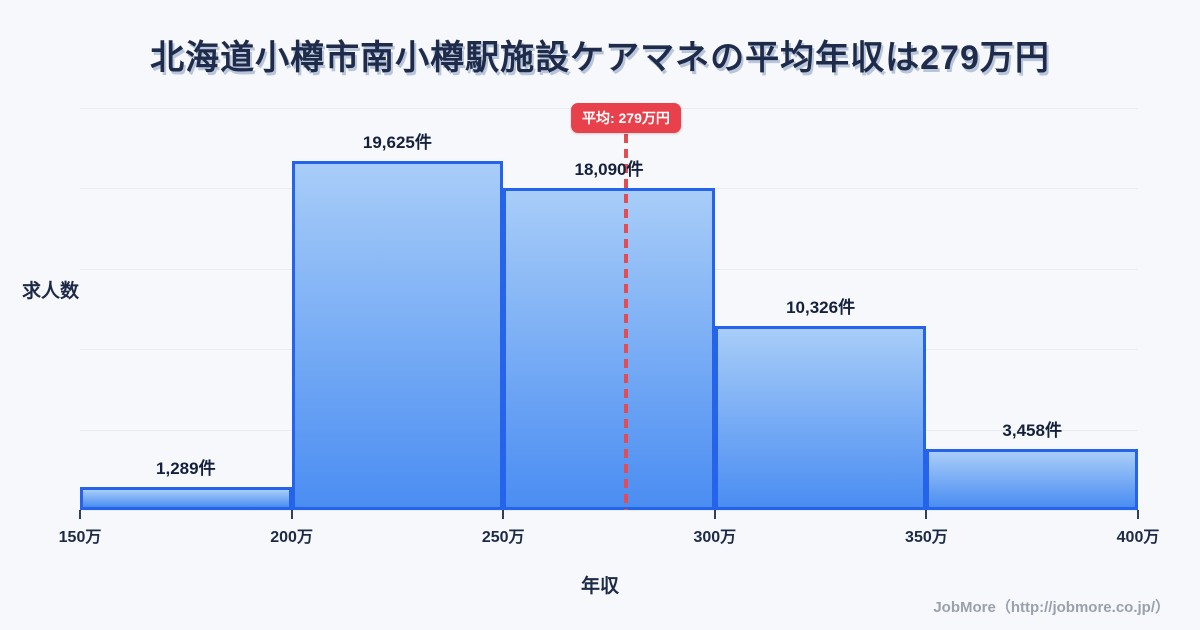  What do you see at coordinates (600, 58) in the screenshot?
I see `page-title: 北海道小樽市南小樽駅施設ケアマネの平均年収は279万円` at bounding box center [600, 58].